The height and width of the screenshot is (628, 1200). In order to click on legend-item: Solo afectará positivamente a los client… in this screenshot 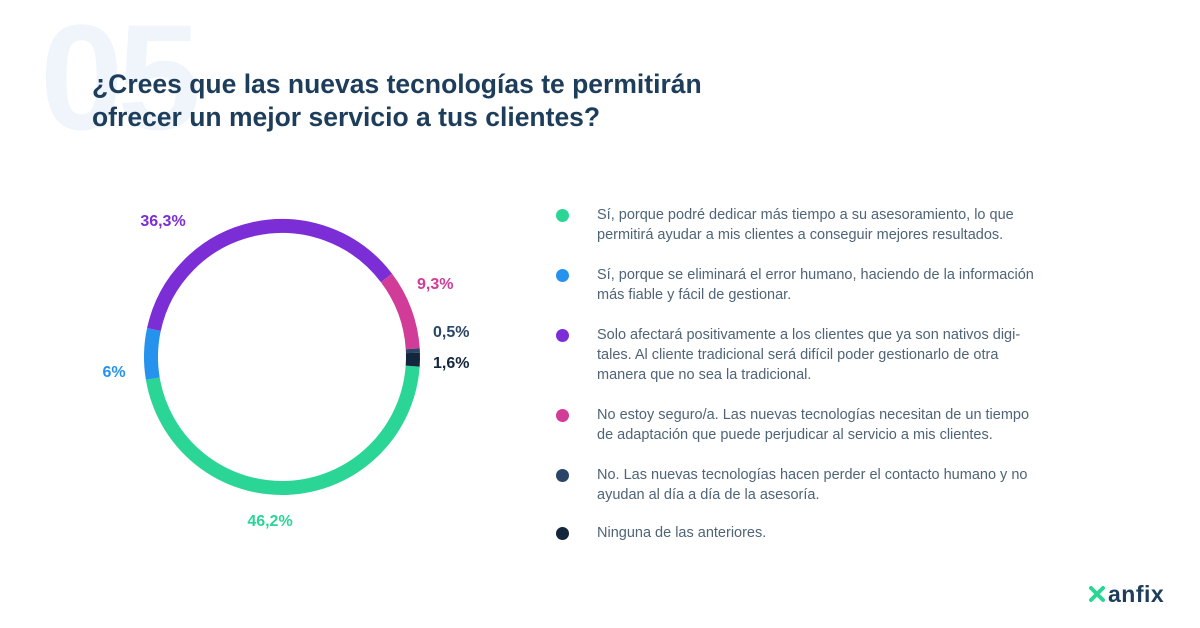, I will do `click(815, 355)`.